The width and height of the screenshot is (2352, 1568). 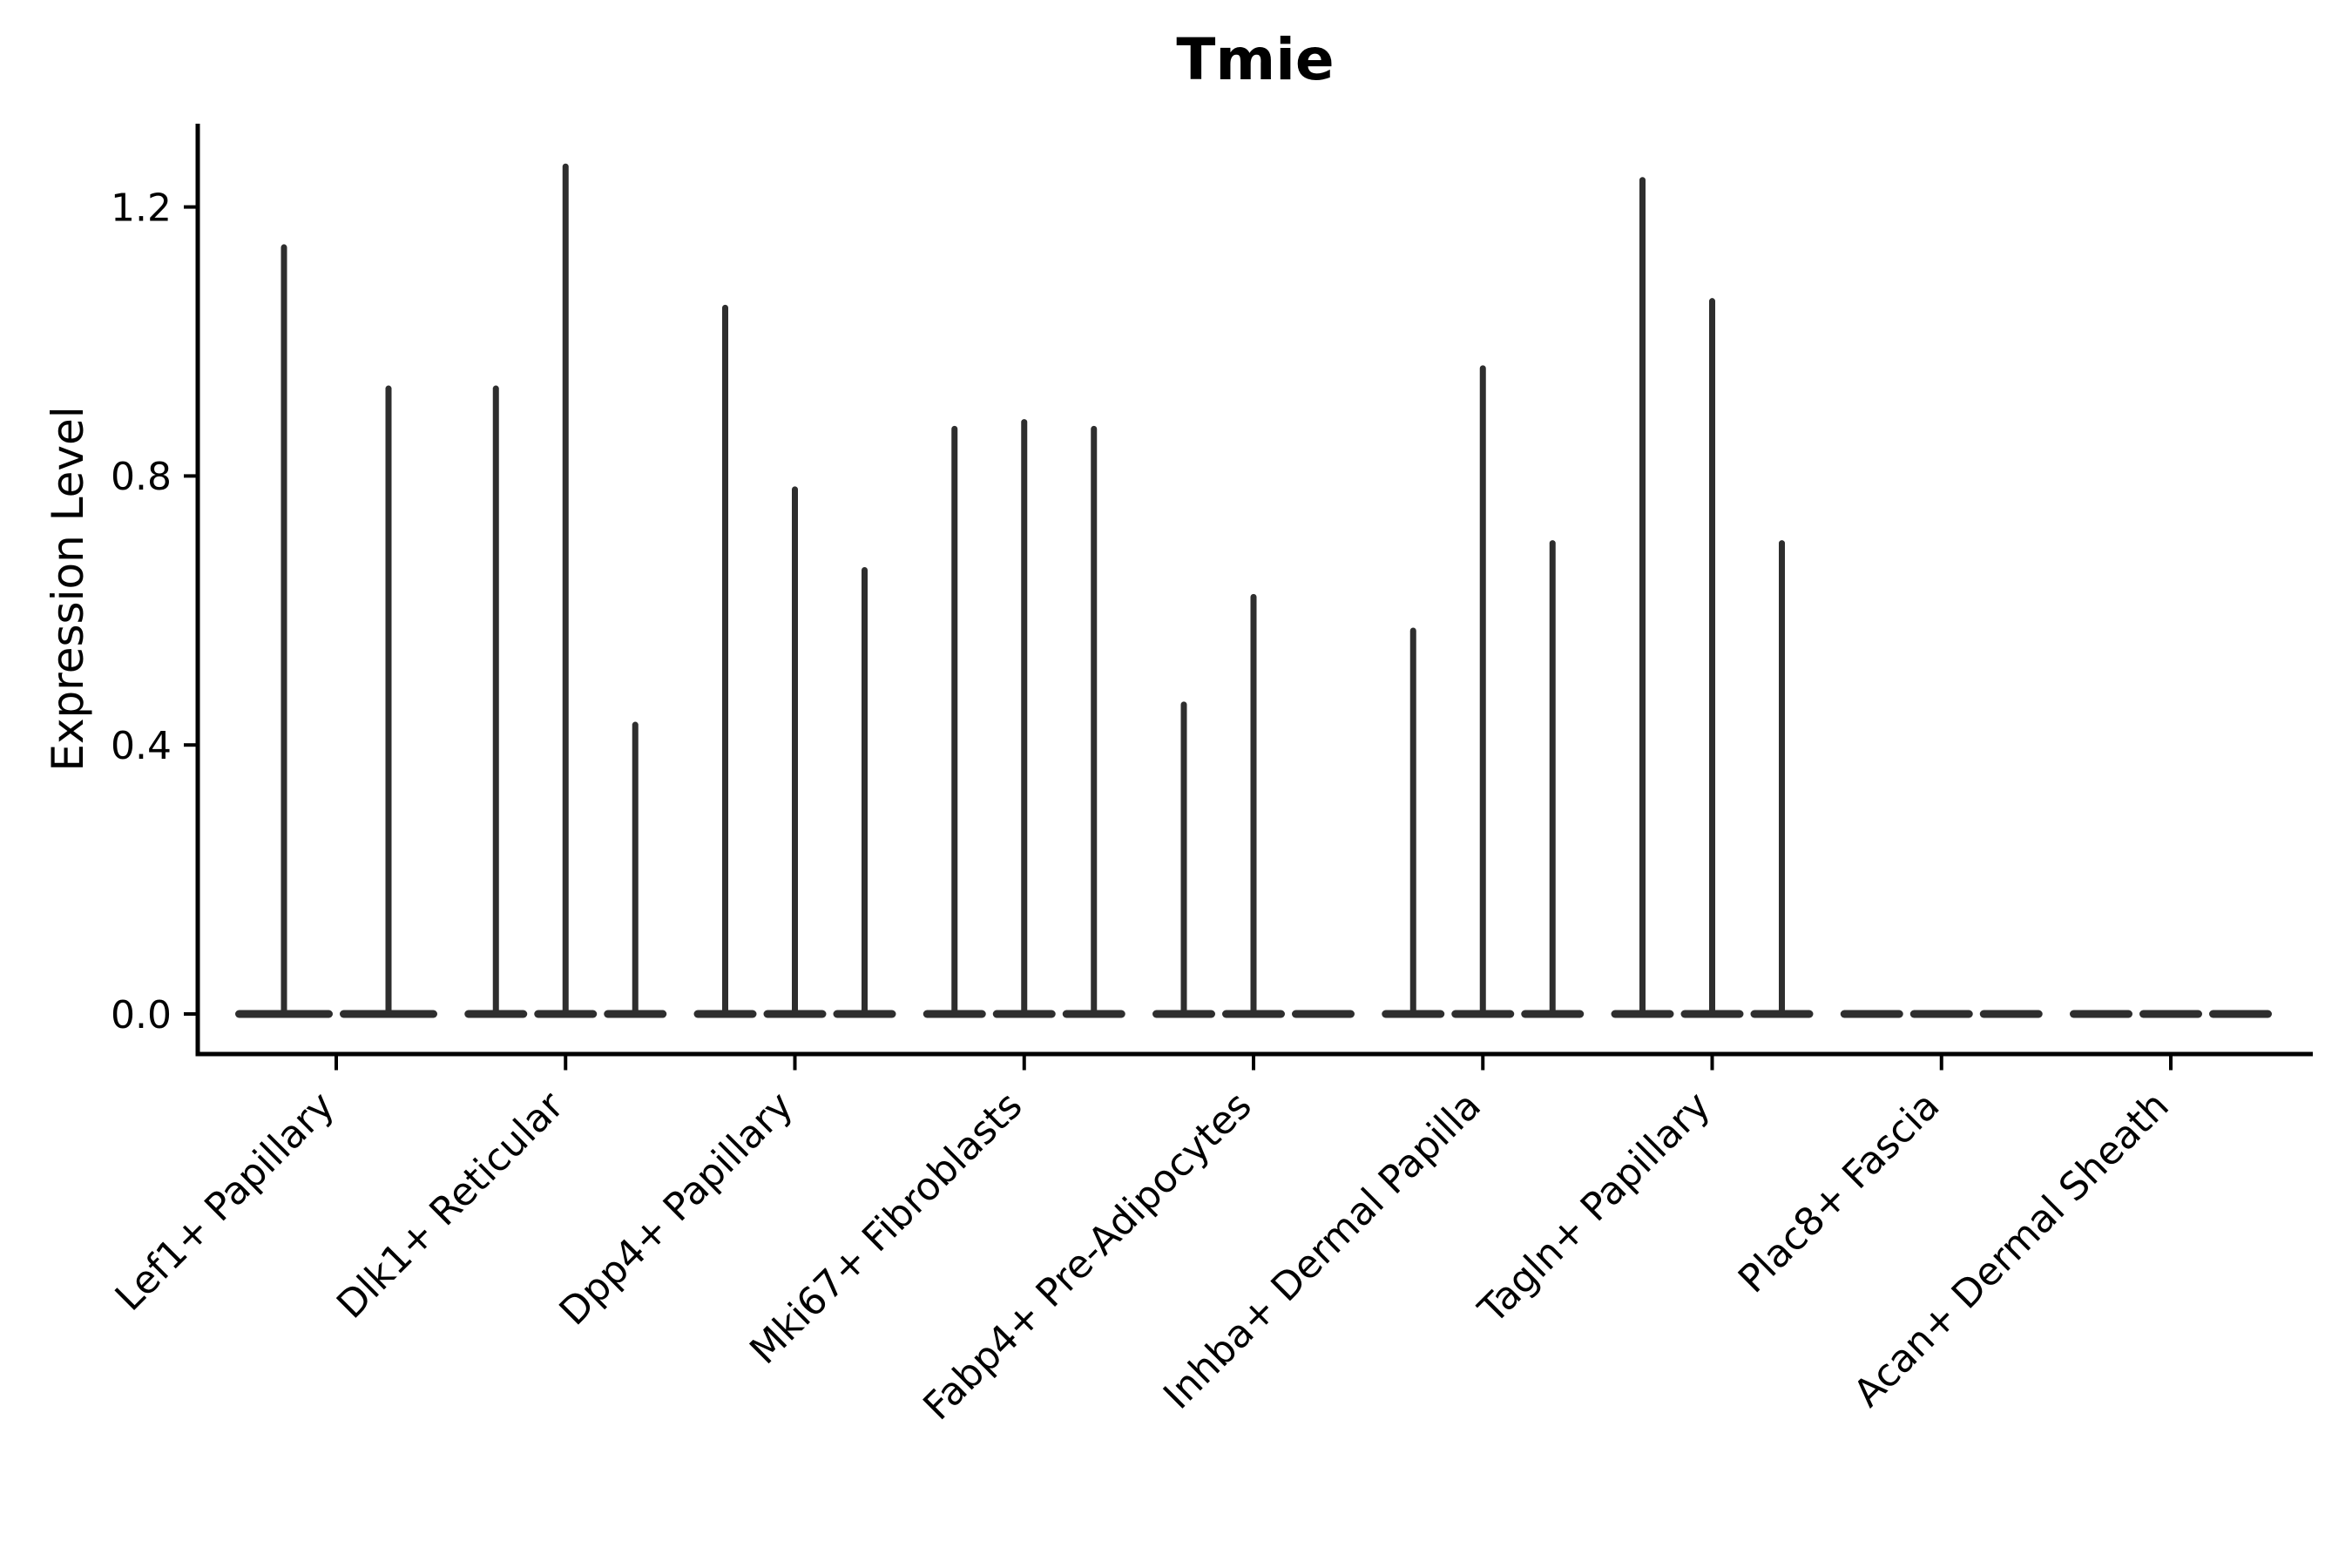 I want to click on y-tick-label: 0.0, so click(x=141, y=1015).